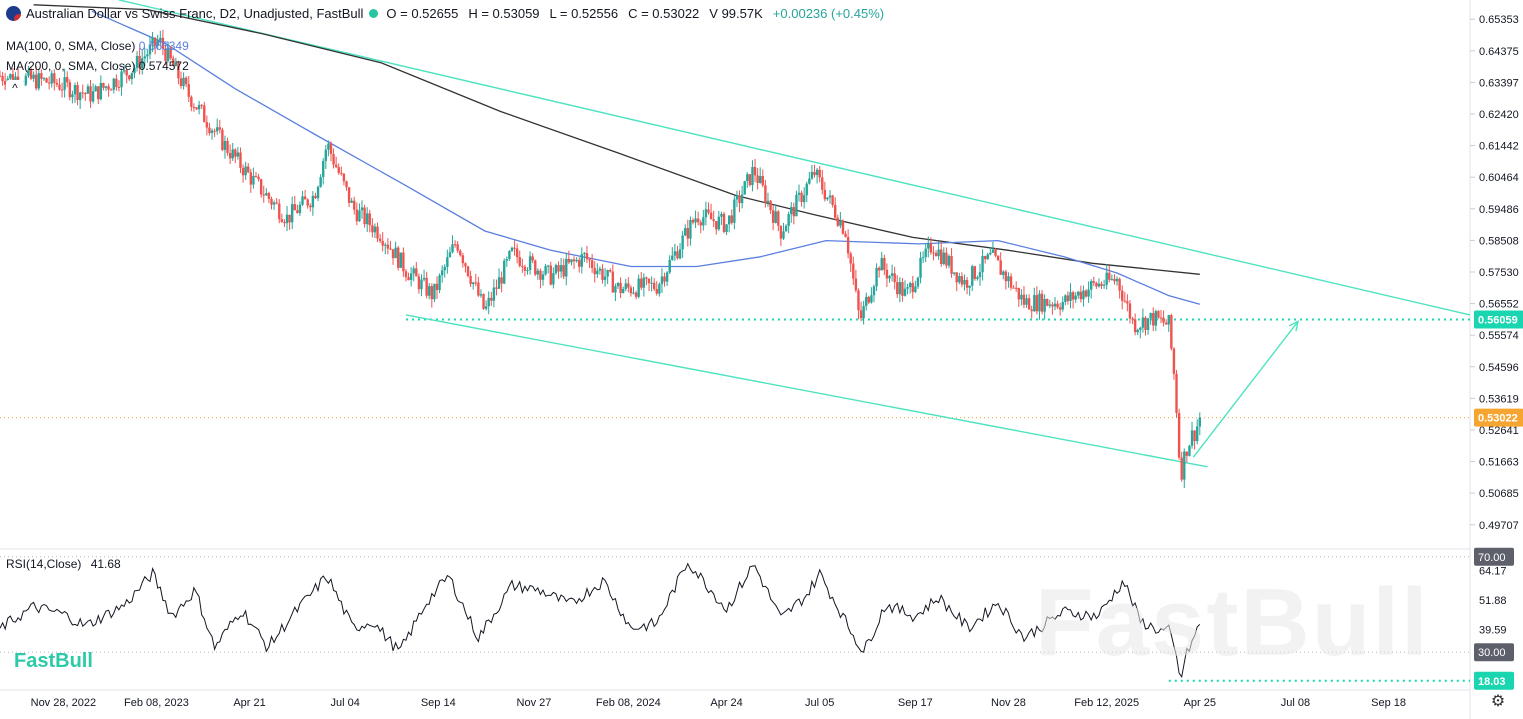  Describe the element at coordinates (63, 564) in the screenshot. I see `rsi-legend: RSI(14,Close) 41.68` at that location.